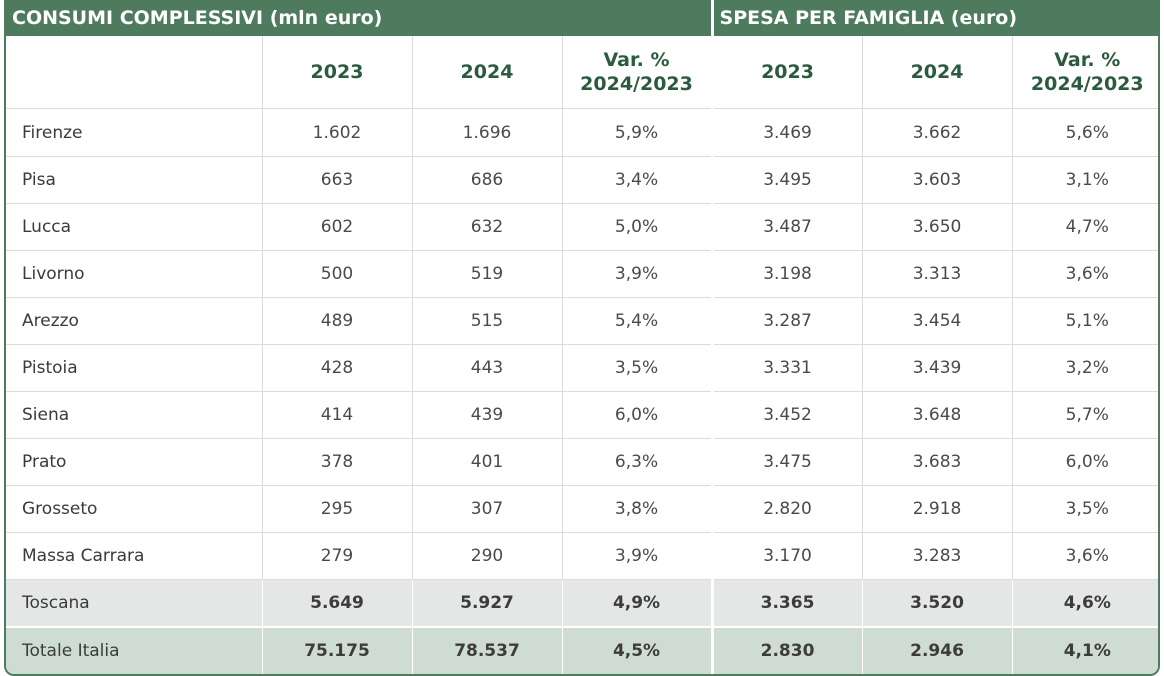 This screenshot has height=676, width=1164. What do you see at coordinates (134, 72) in the screenshot?
I see `column-header-empty` at bounding box center [134, 72].